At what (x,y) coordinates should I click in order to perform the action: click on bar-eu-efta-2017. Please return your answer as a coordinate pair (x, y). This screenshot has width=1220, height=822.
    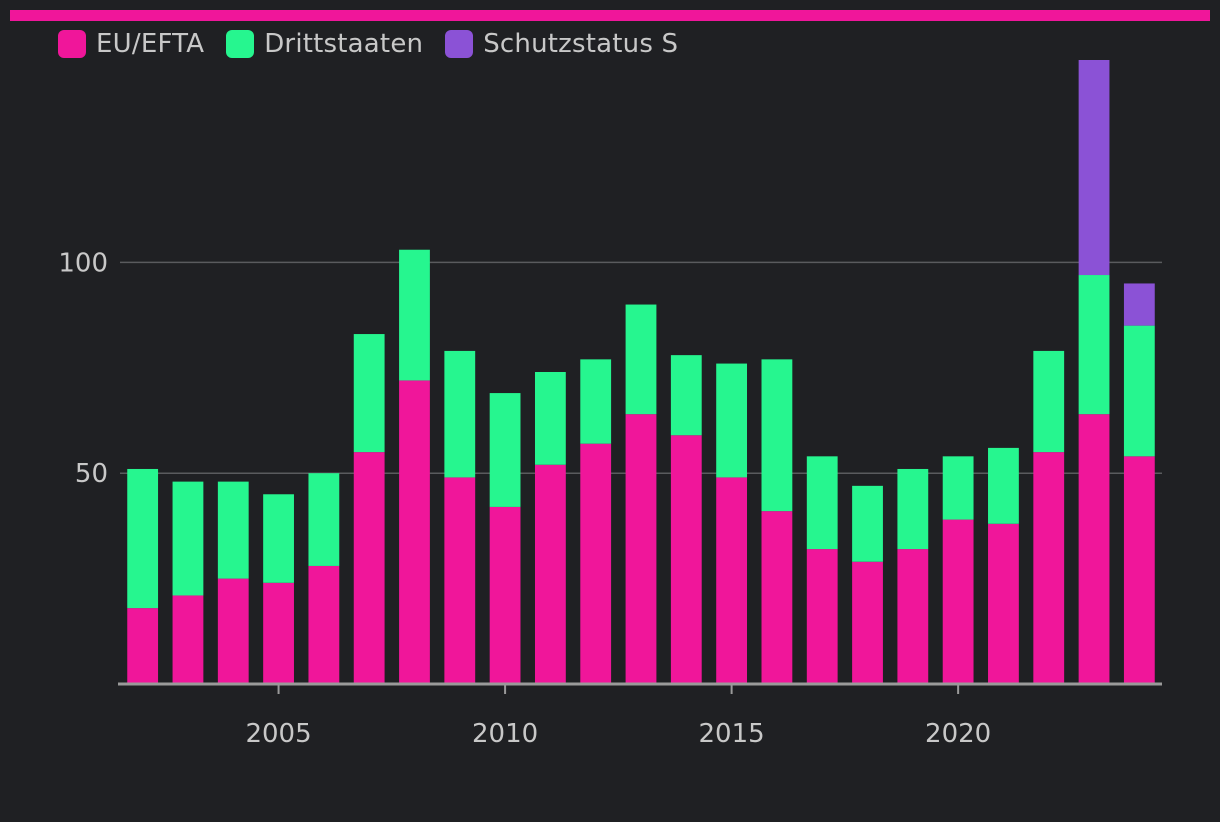
    Looking at the image, I should click on (822, 616).